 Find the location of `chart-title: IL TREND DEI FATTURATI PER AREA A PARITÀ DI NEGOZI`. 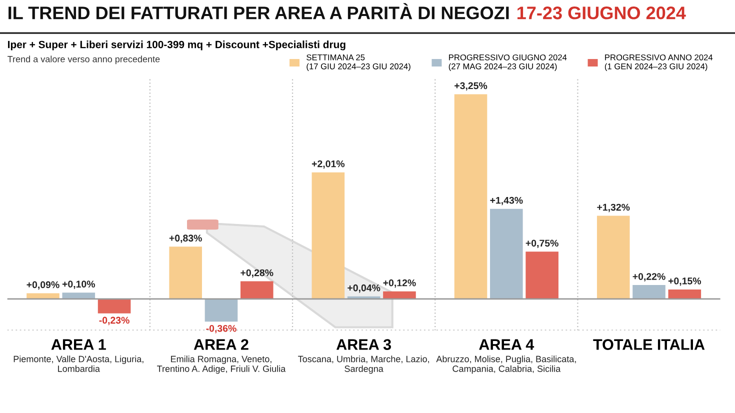

chart-title: IL TREND DEI FATTURATI PER AREA A PARITÀ DI NEGOZI is located at coordinates (258, 11).